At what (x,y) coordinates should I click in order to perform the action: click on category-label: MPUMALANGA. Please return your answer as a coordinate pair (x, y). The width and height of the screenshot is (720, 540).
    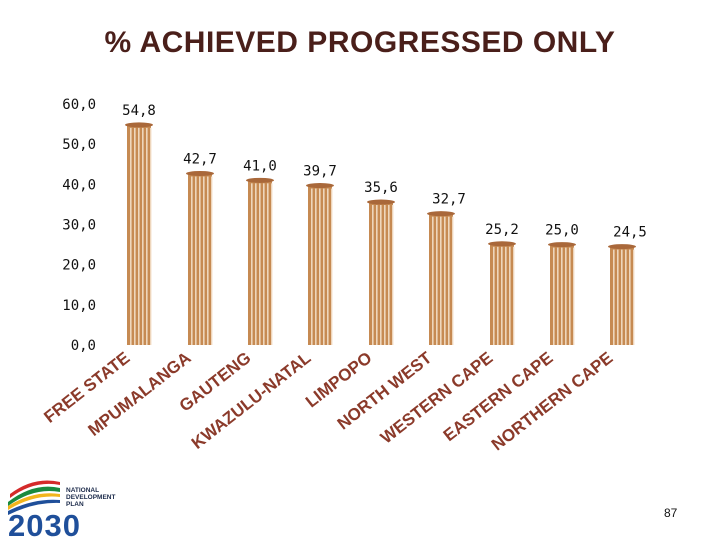
    Looking at the image, I should click on (140, 394).